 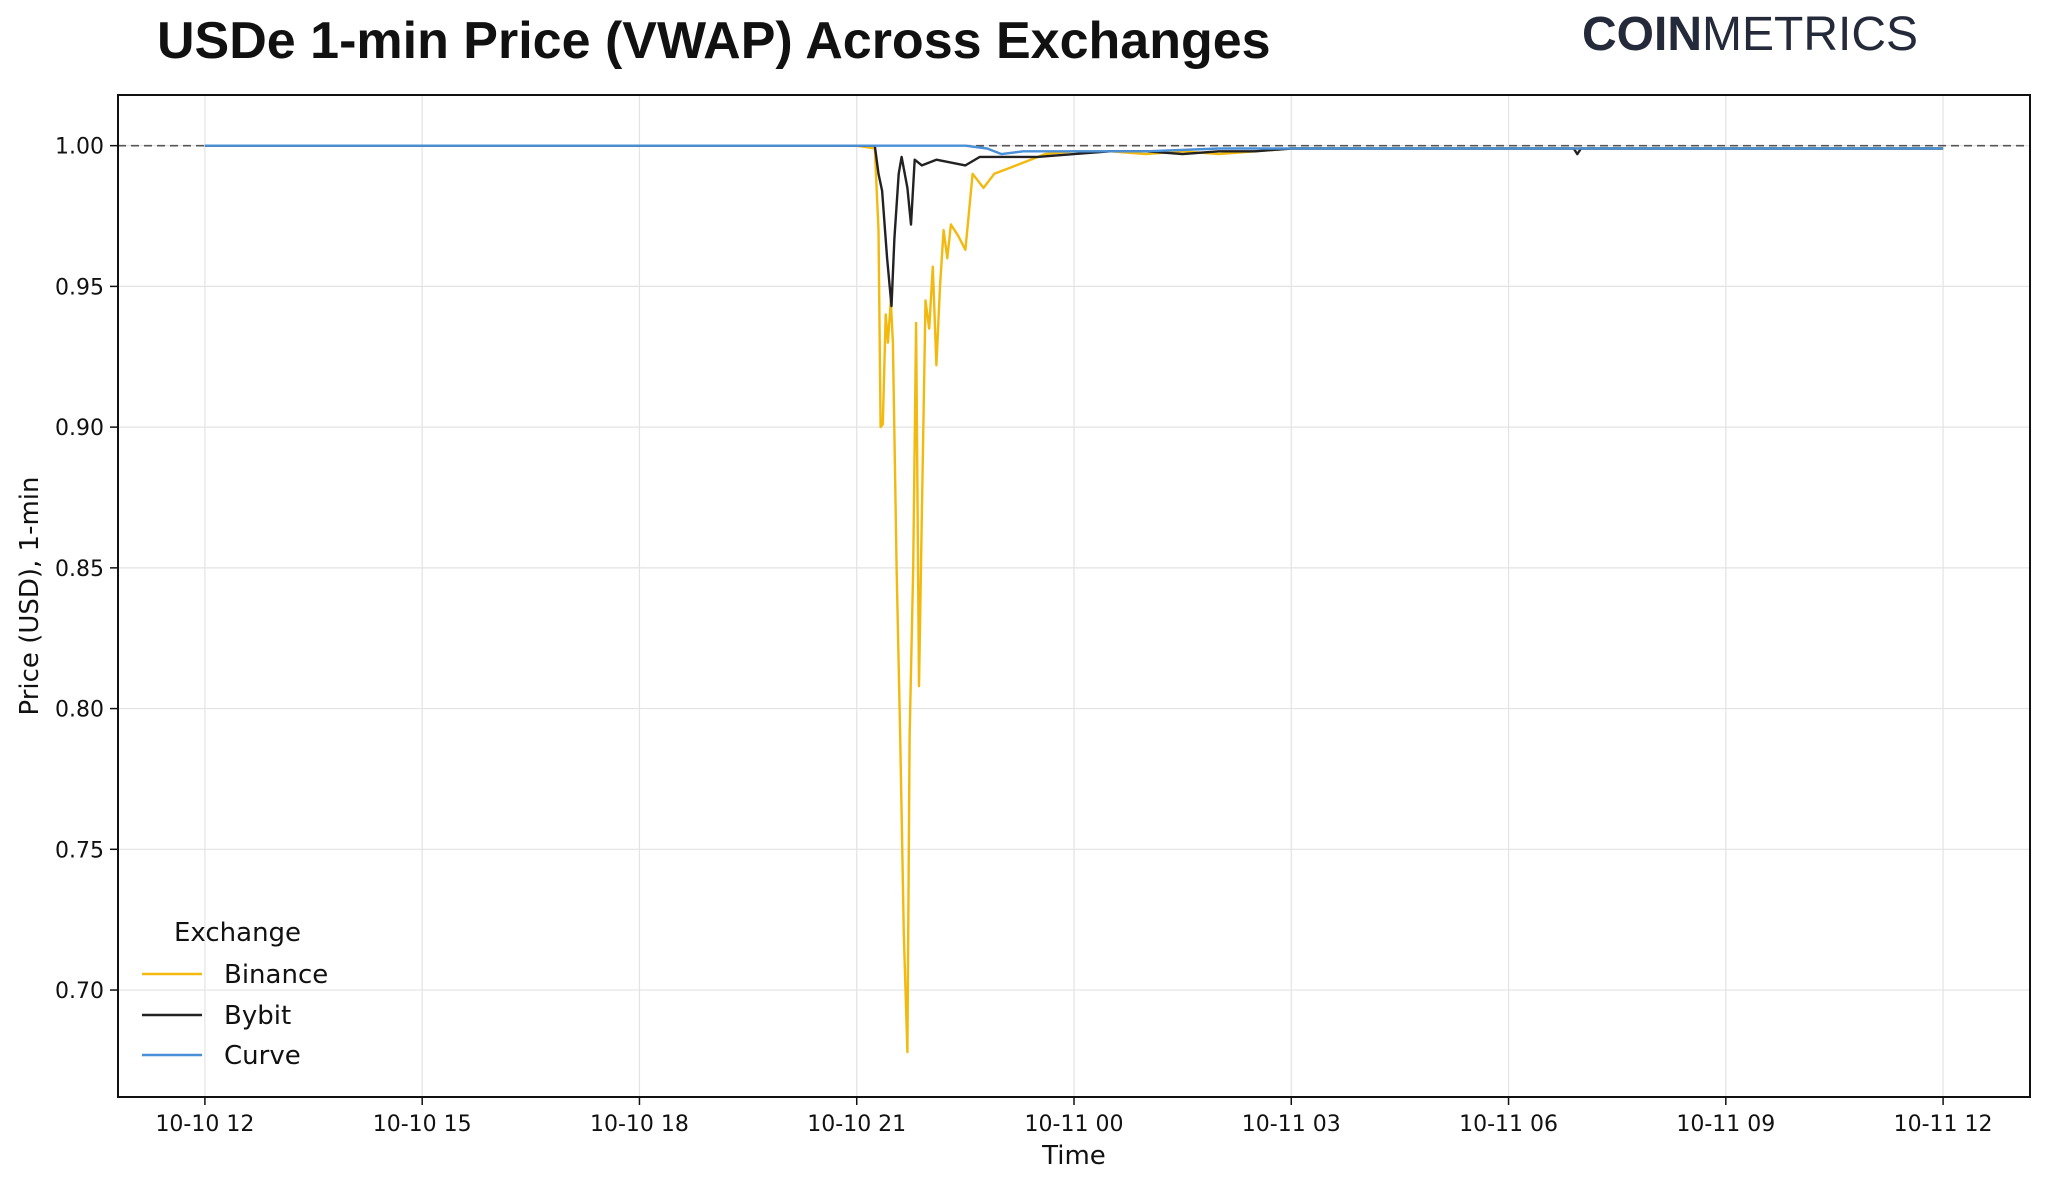 I want to click on legend-label-bybit: Bybit, so click(x=257, y=1016).